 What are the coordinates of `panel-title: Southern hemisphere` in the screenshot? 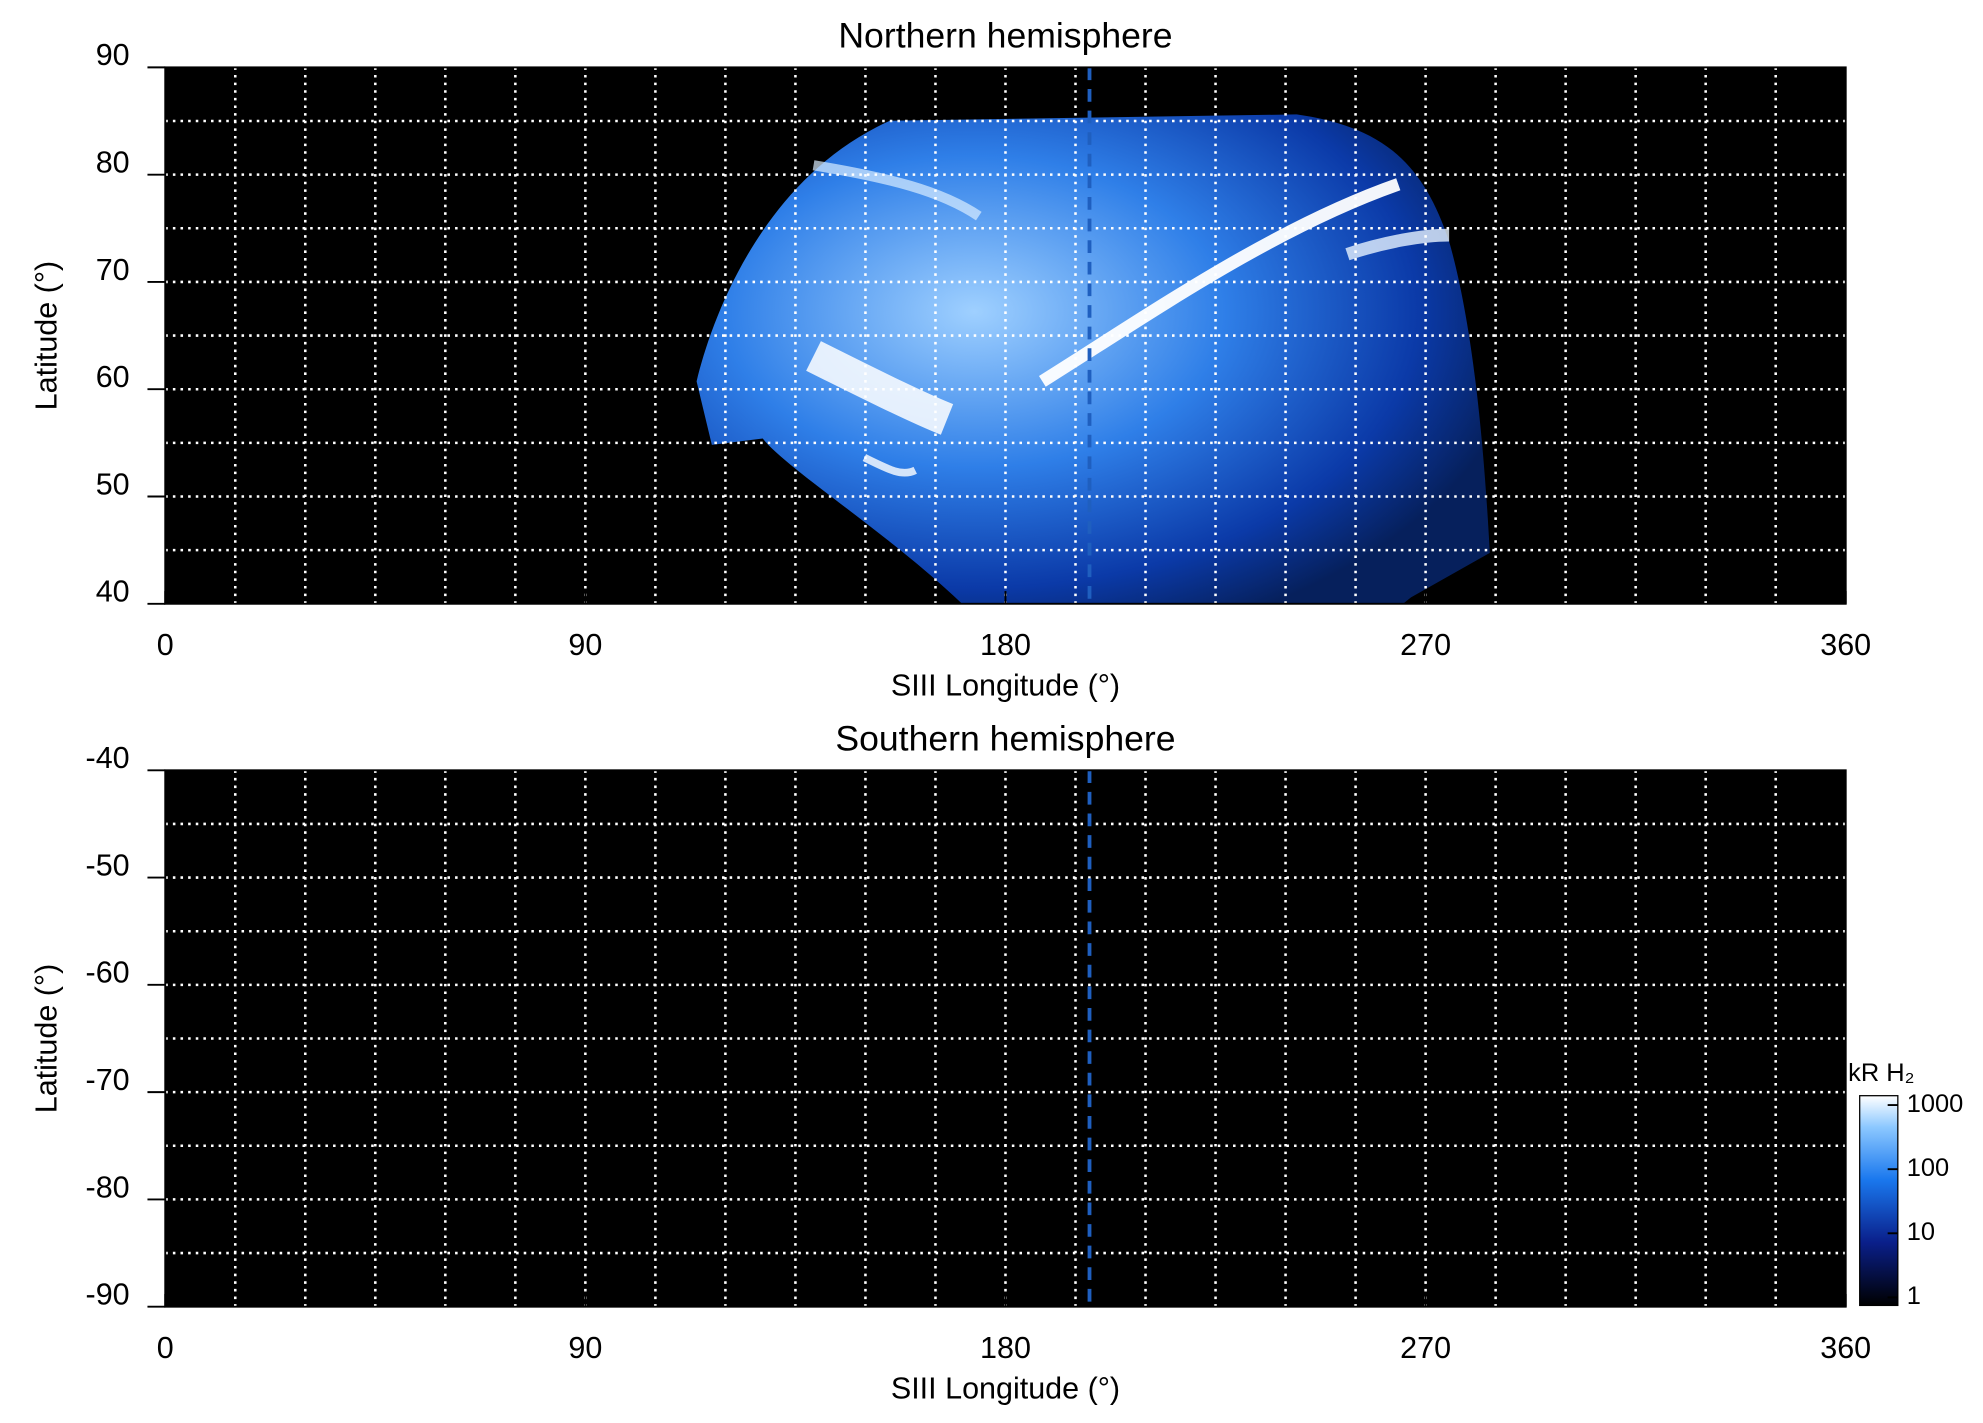 It's located at (1005, 738).